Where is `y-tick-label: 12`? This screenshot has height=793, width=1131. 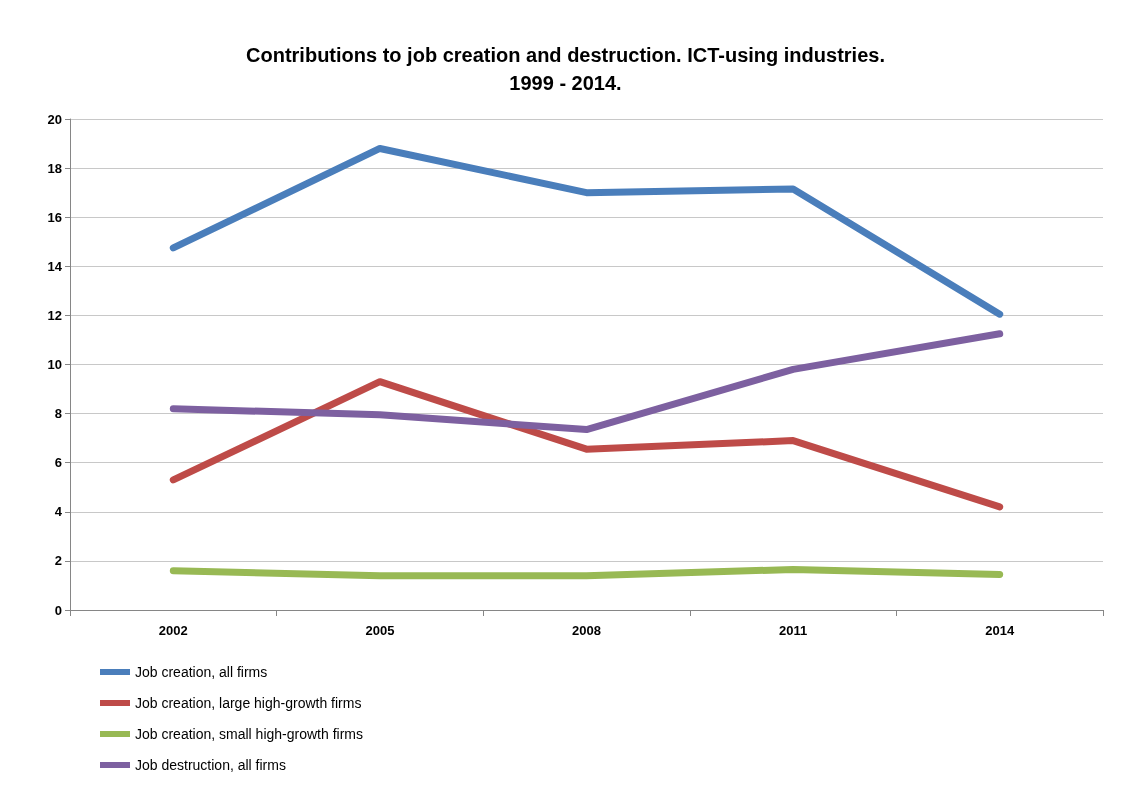
y-tick-label: 12 is located at coordinates (54, 315).